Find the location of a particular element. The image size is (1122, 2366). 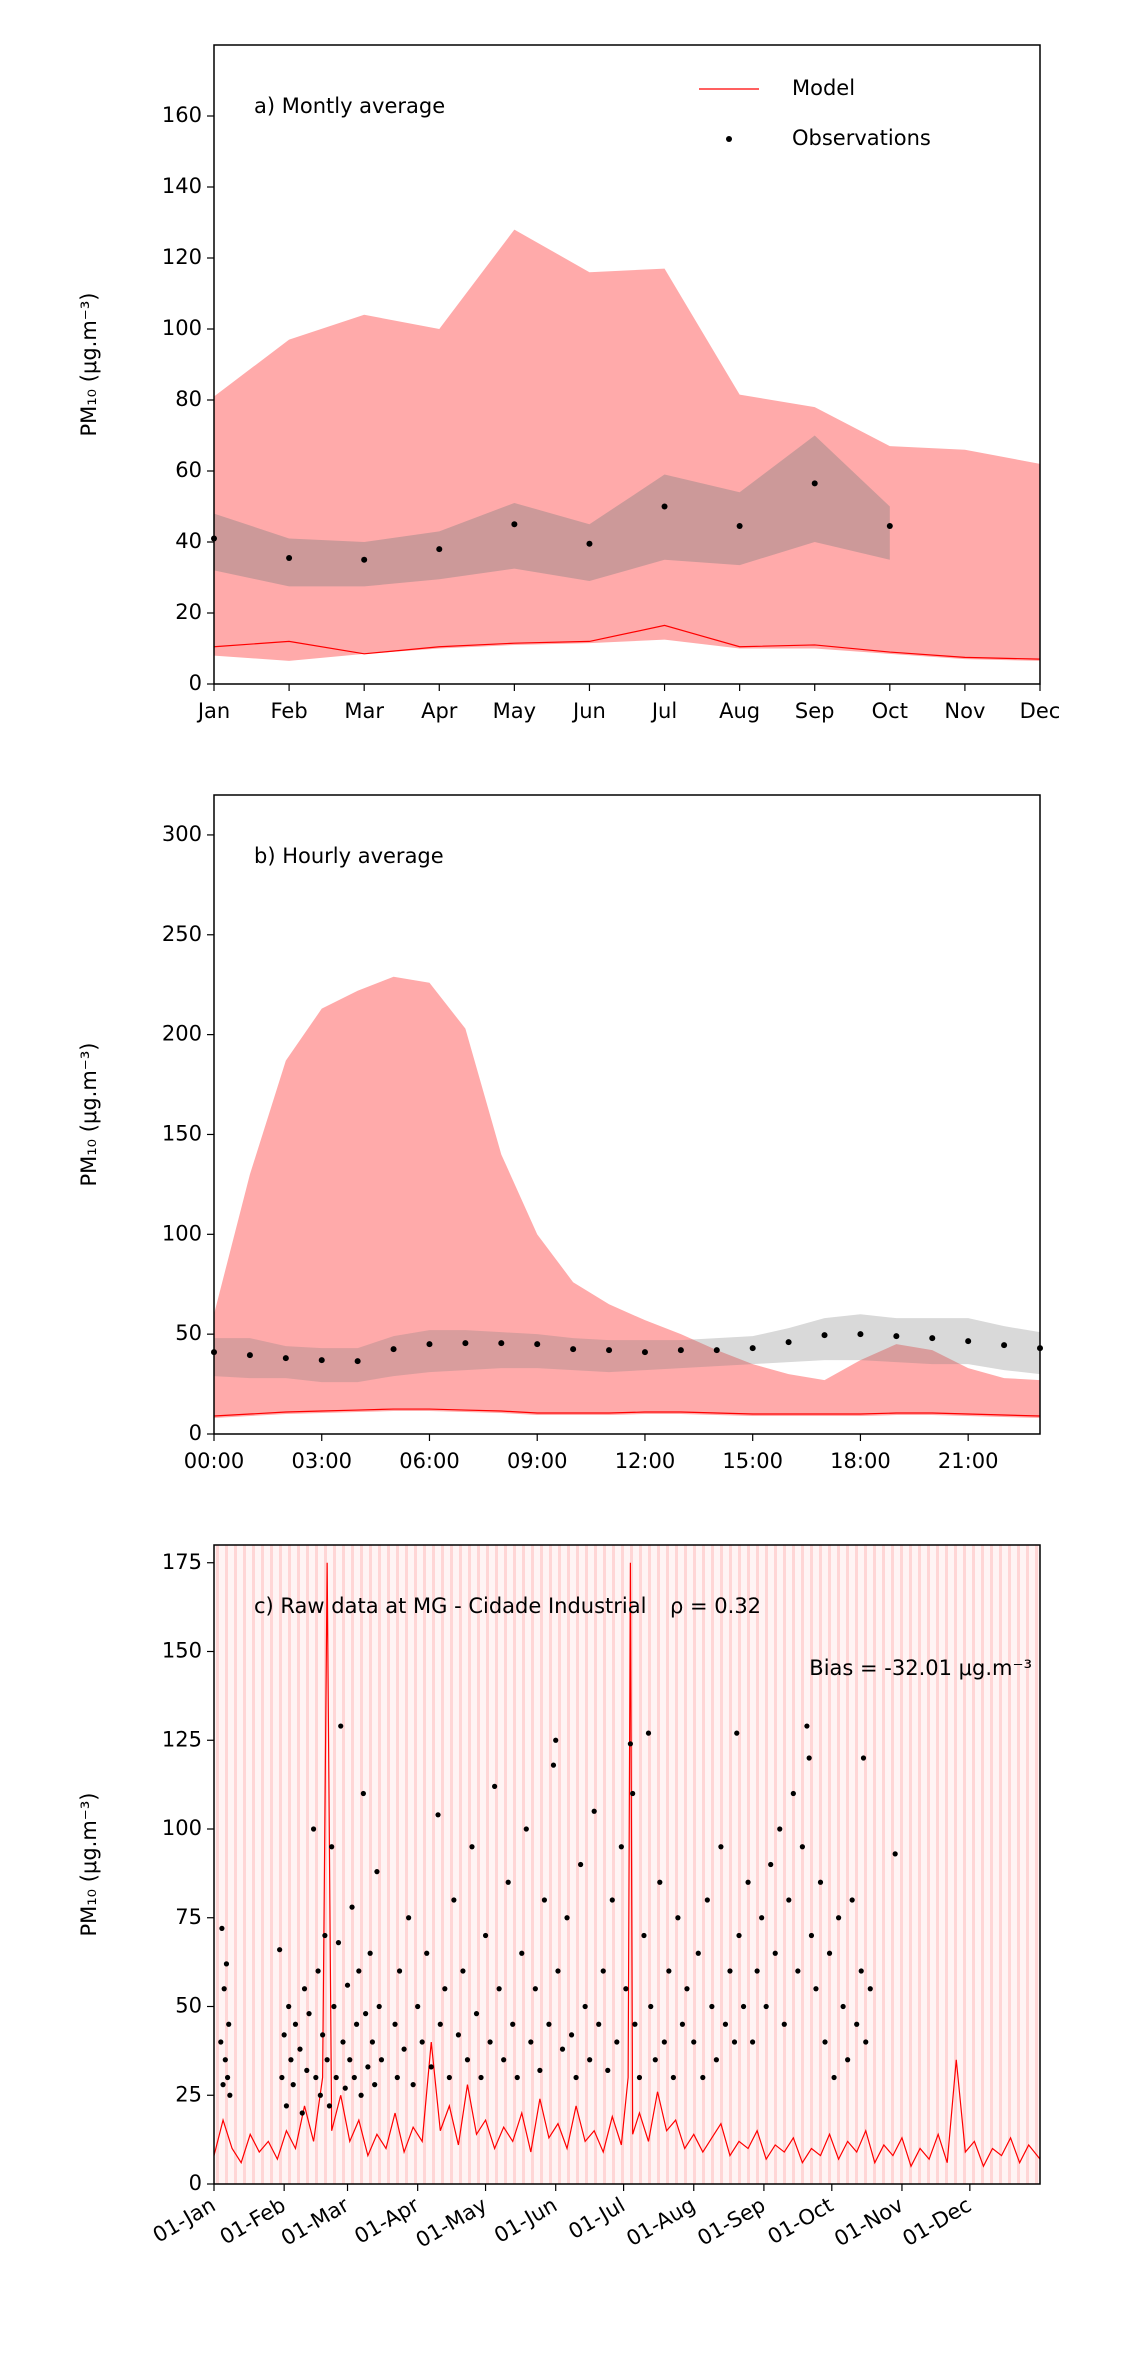

x-tick-label: 01-Mar is located at coordinates (315, 2222).